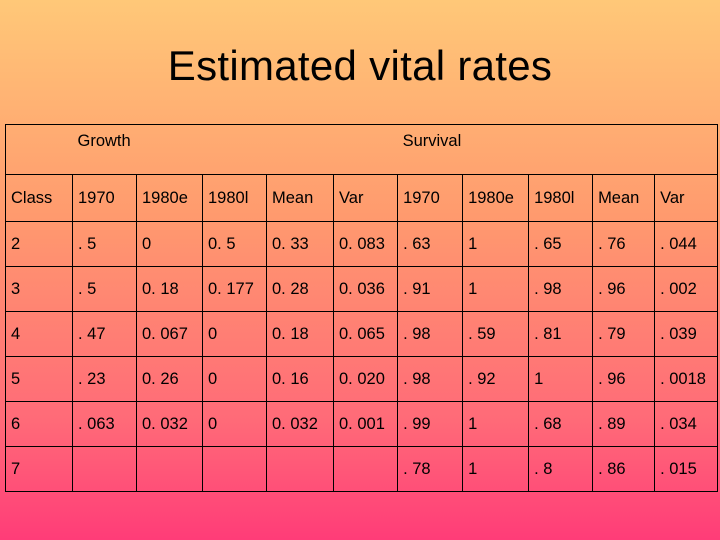 The height and width of the screenshot is (540, 720). What do you see at coordinates (561, 424) in the screenshot?
I see `table-cell: . 68` at bounding box center [561, 424].